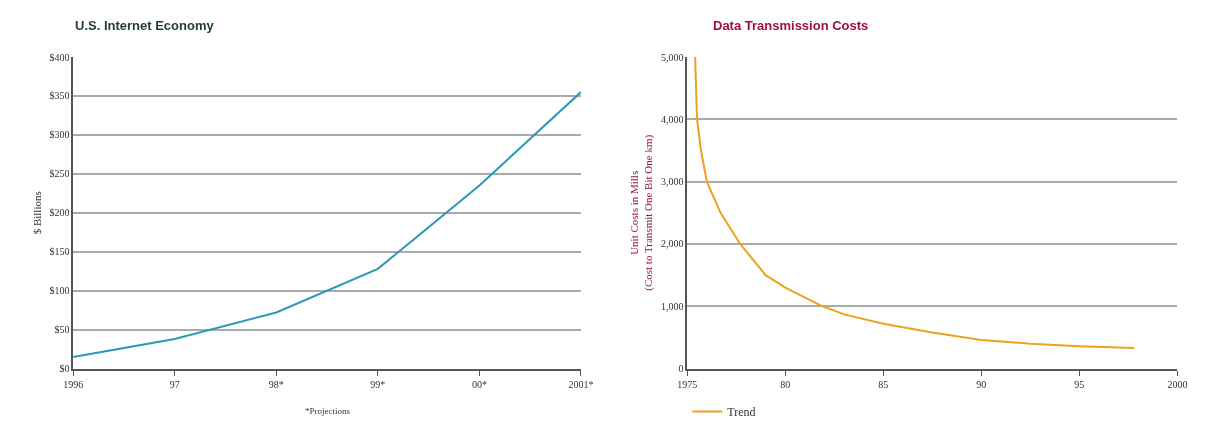  What do you see at coordinates (73, 384) in the screenshot?
I see `x-tick-label: 1996` at bounding box center [73, 384].